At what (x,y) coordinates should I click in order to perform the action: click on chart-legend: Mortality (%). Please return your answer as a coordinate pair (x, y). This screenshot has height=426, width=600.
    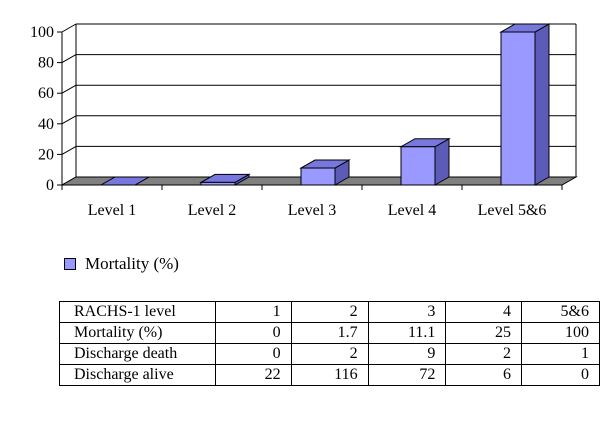
    Looking at the image, I should click on (121, 264).